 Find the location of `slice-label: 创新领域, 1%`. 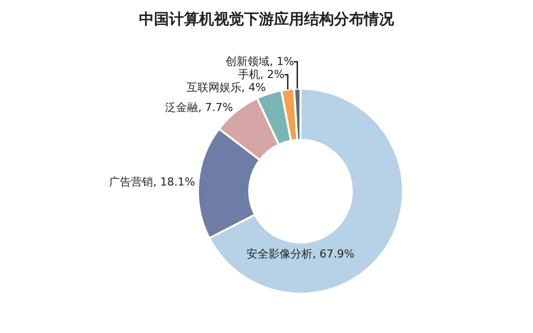

slice-label: 创新领域, 1% is located at coordinates (260, 61).